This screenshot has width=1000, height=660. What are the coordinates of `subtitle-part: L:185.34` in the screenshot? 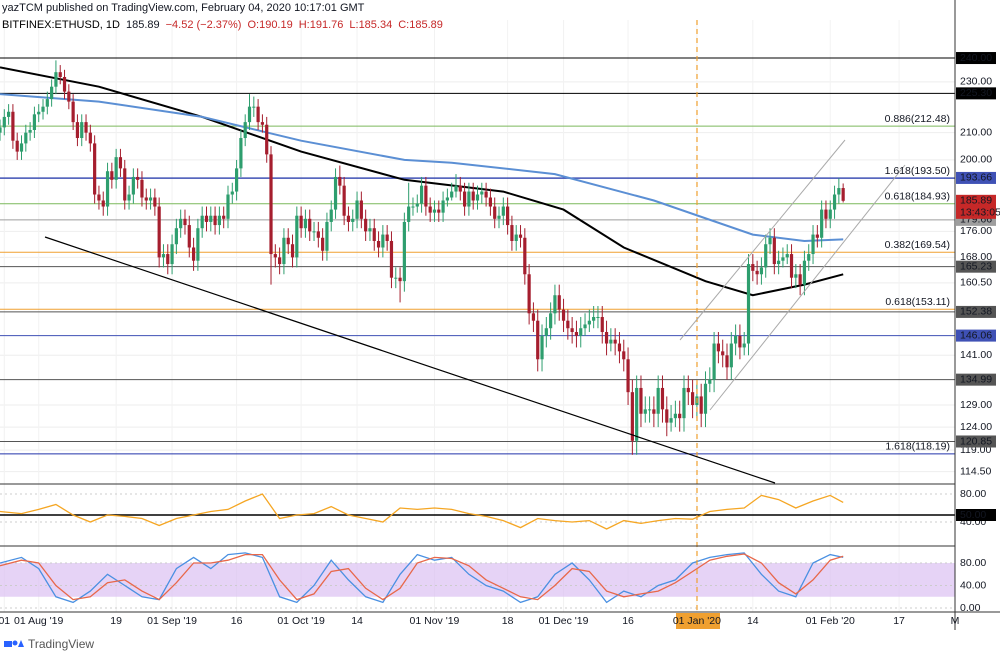 It's located at (370, 25).